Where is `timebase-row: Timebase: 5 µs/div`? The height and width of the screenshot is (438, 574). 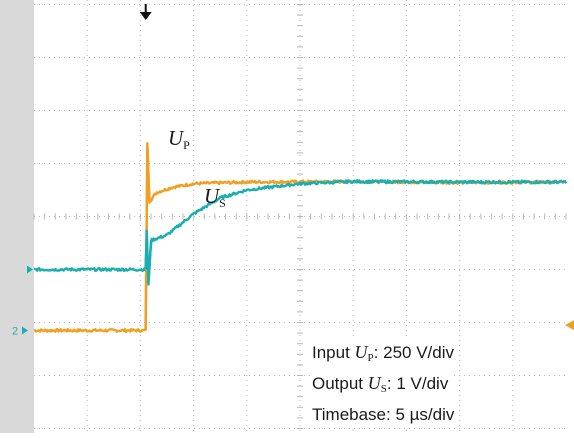
timebase-row: Timebase: 5 µs/div is located at coordinates (383, 414).